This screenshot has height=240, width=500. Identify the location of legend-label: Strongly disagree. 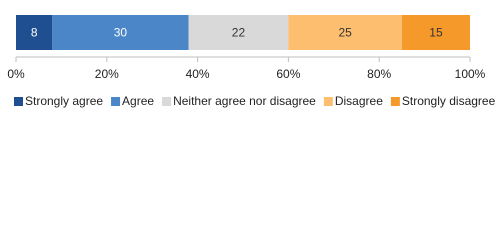
(449, 101).